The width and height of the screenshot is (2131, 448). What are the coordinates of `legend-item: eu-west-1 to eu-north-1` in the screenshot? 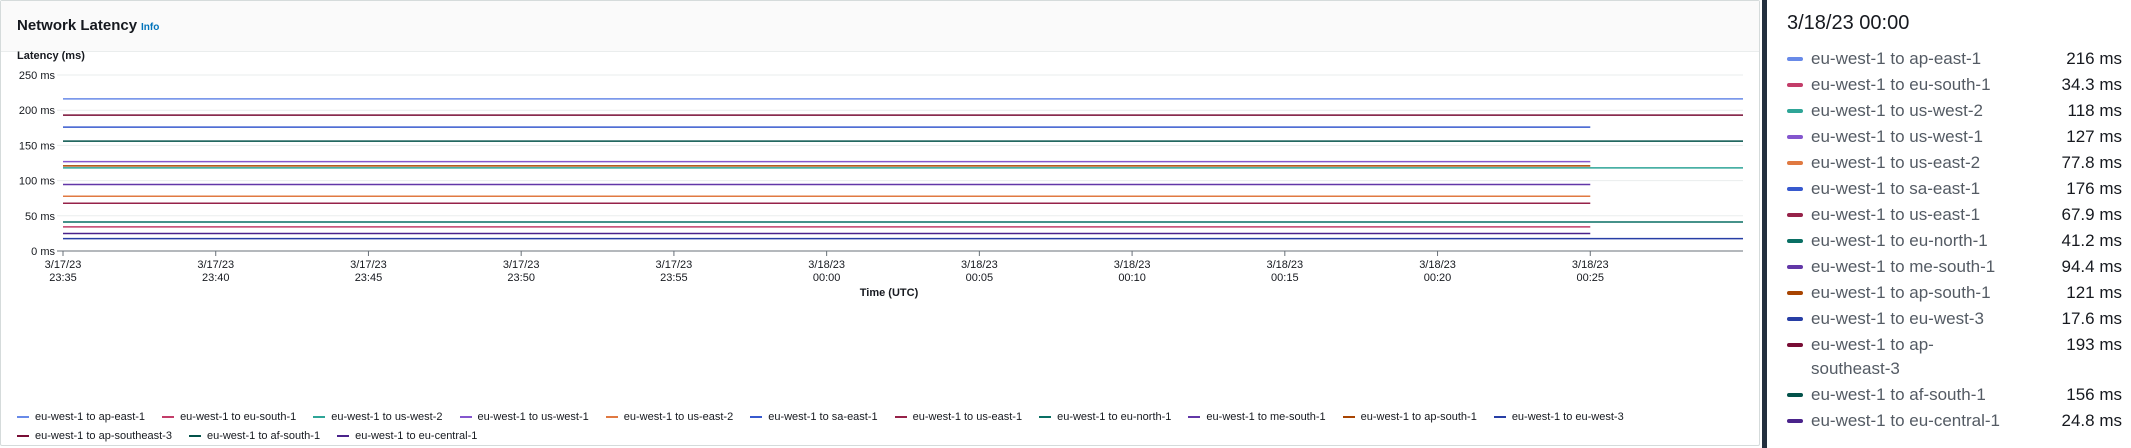 It's located at (1105, 417).